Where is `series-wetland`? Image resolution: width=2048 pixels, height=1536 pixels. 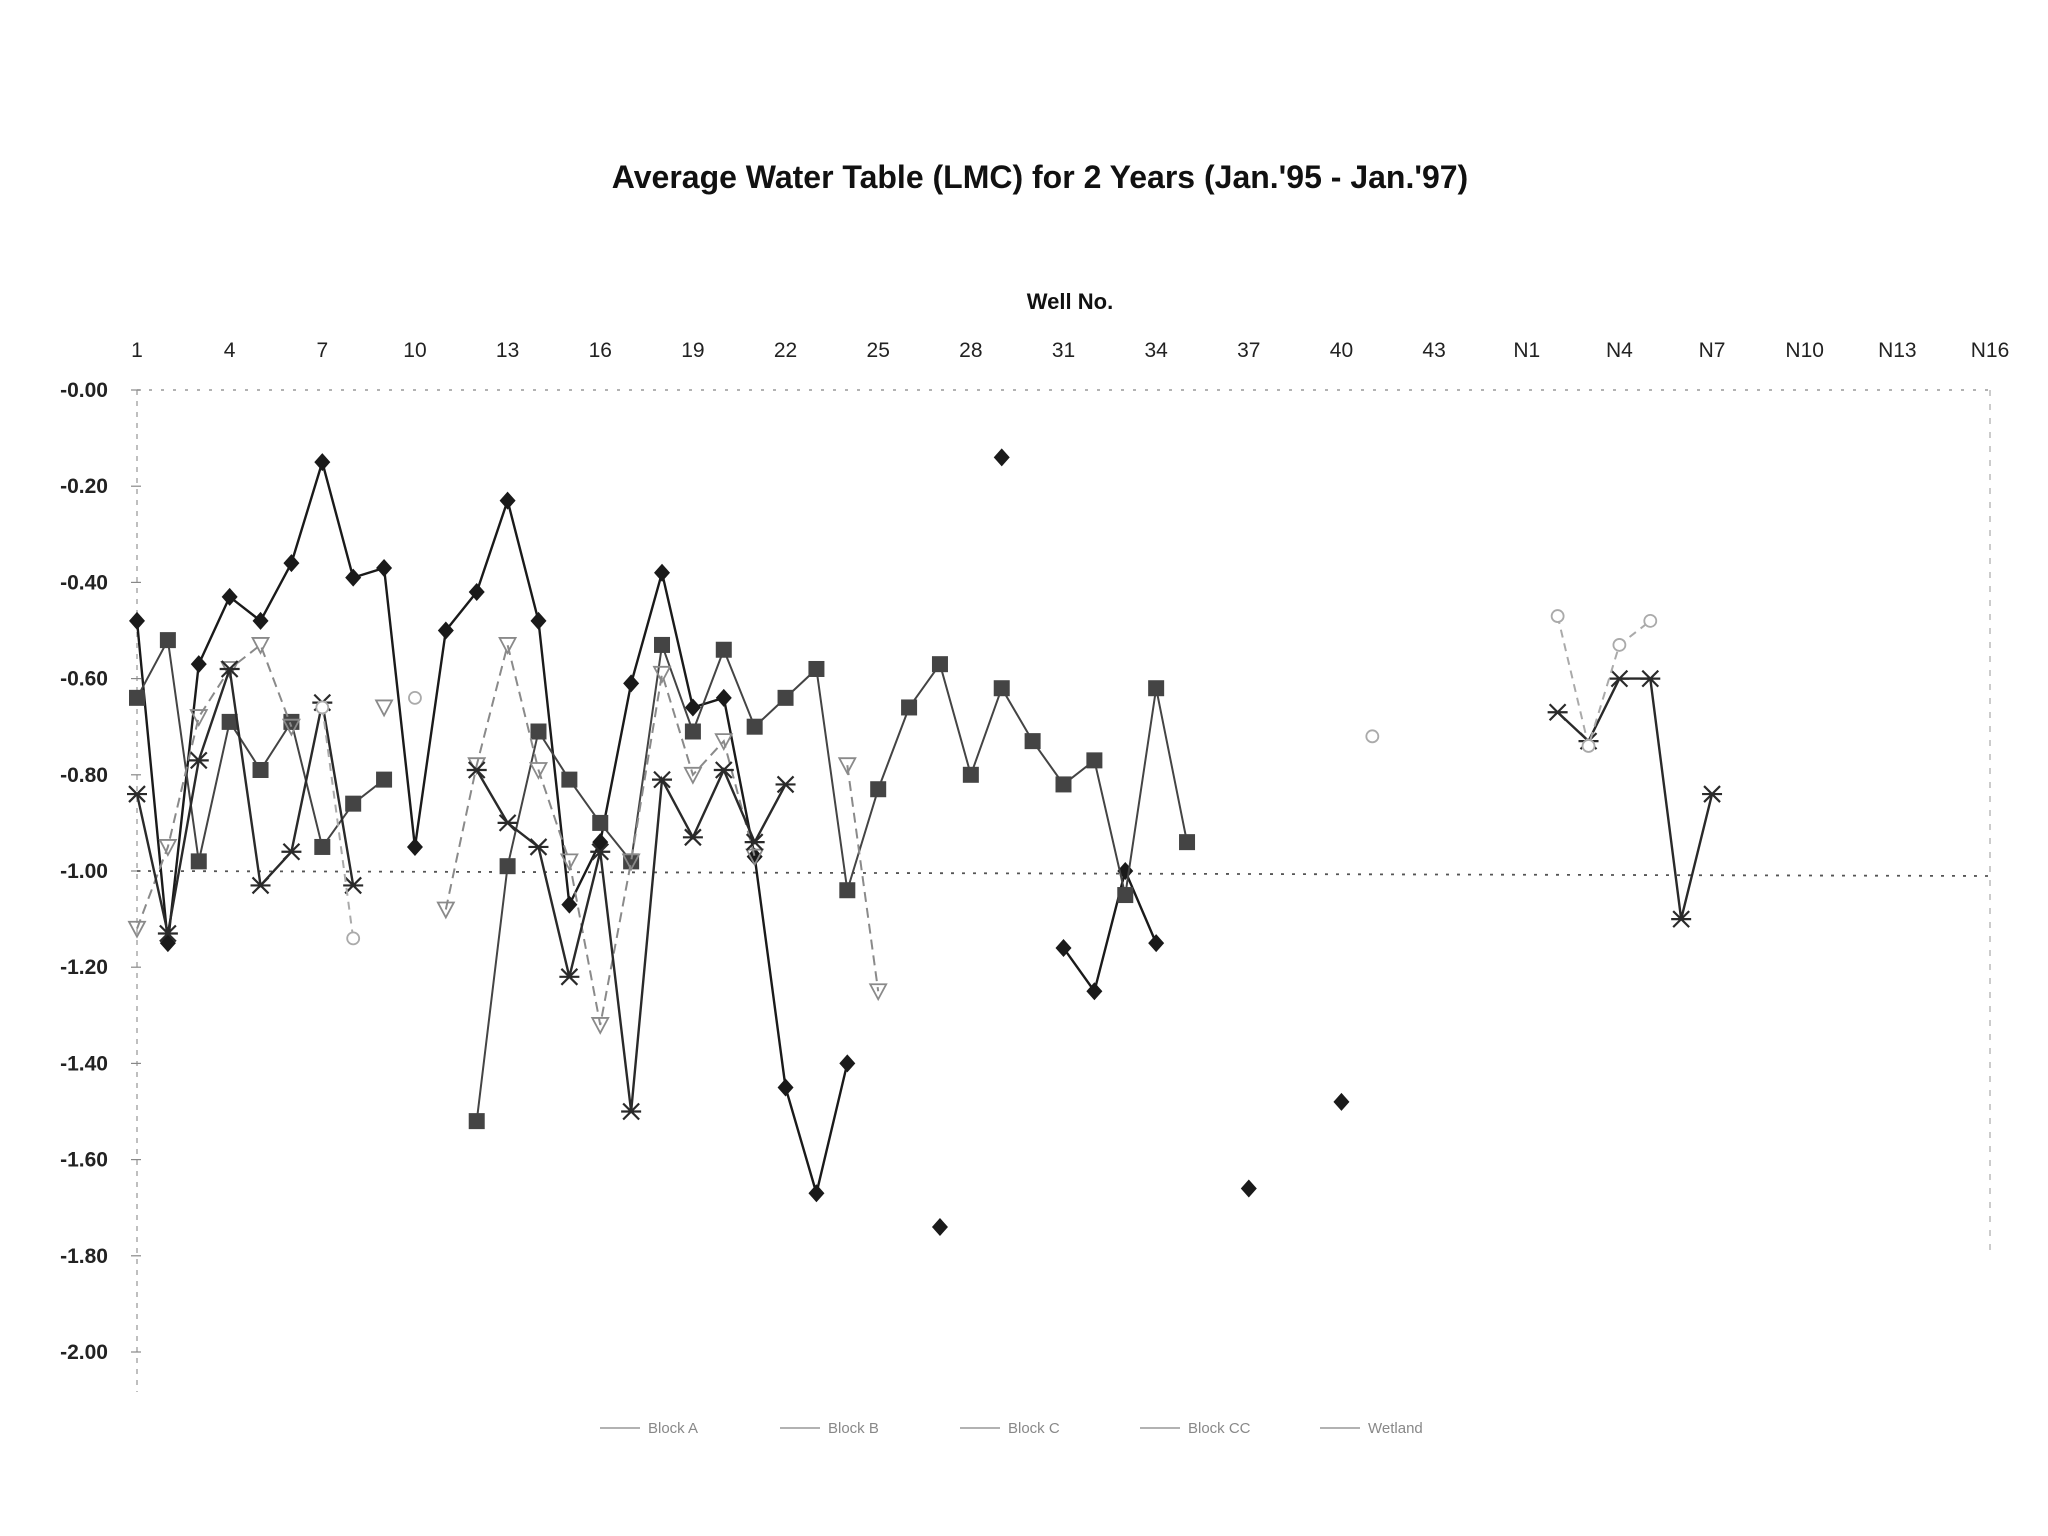
series-wetland is located at coordinates (986, 777).